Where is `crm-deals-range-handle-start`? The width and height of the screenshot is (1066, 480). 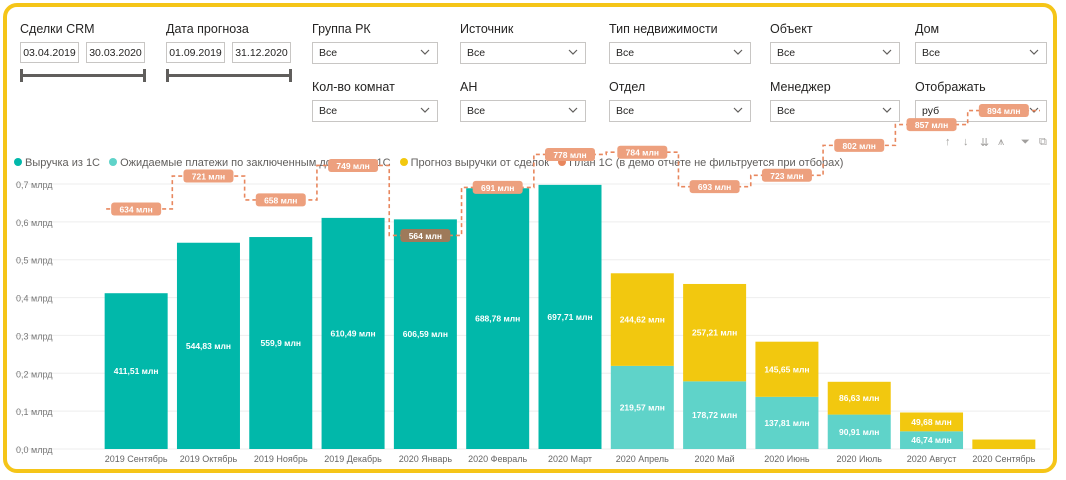 crm-deals-range-handle-start is located at coordinates (21, 75).